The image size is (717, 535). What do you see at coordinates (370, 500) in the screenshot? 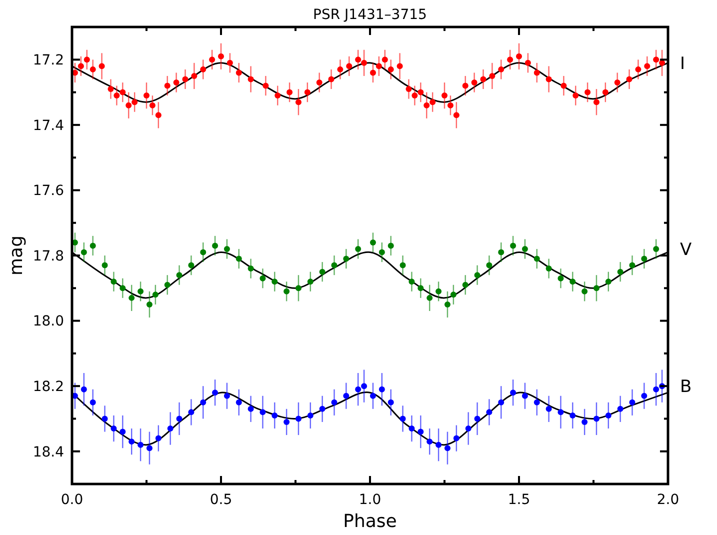
I see `x-tick-label: 1.0` at bounding box center [370, 500].